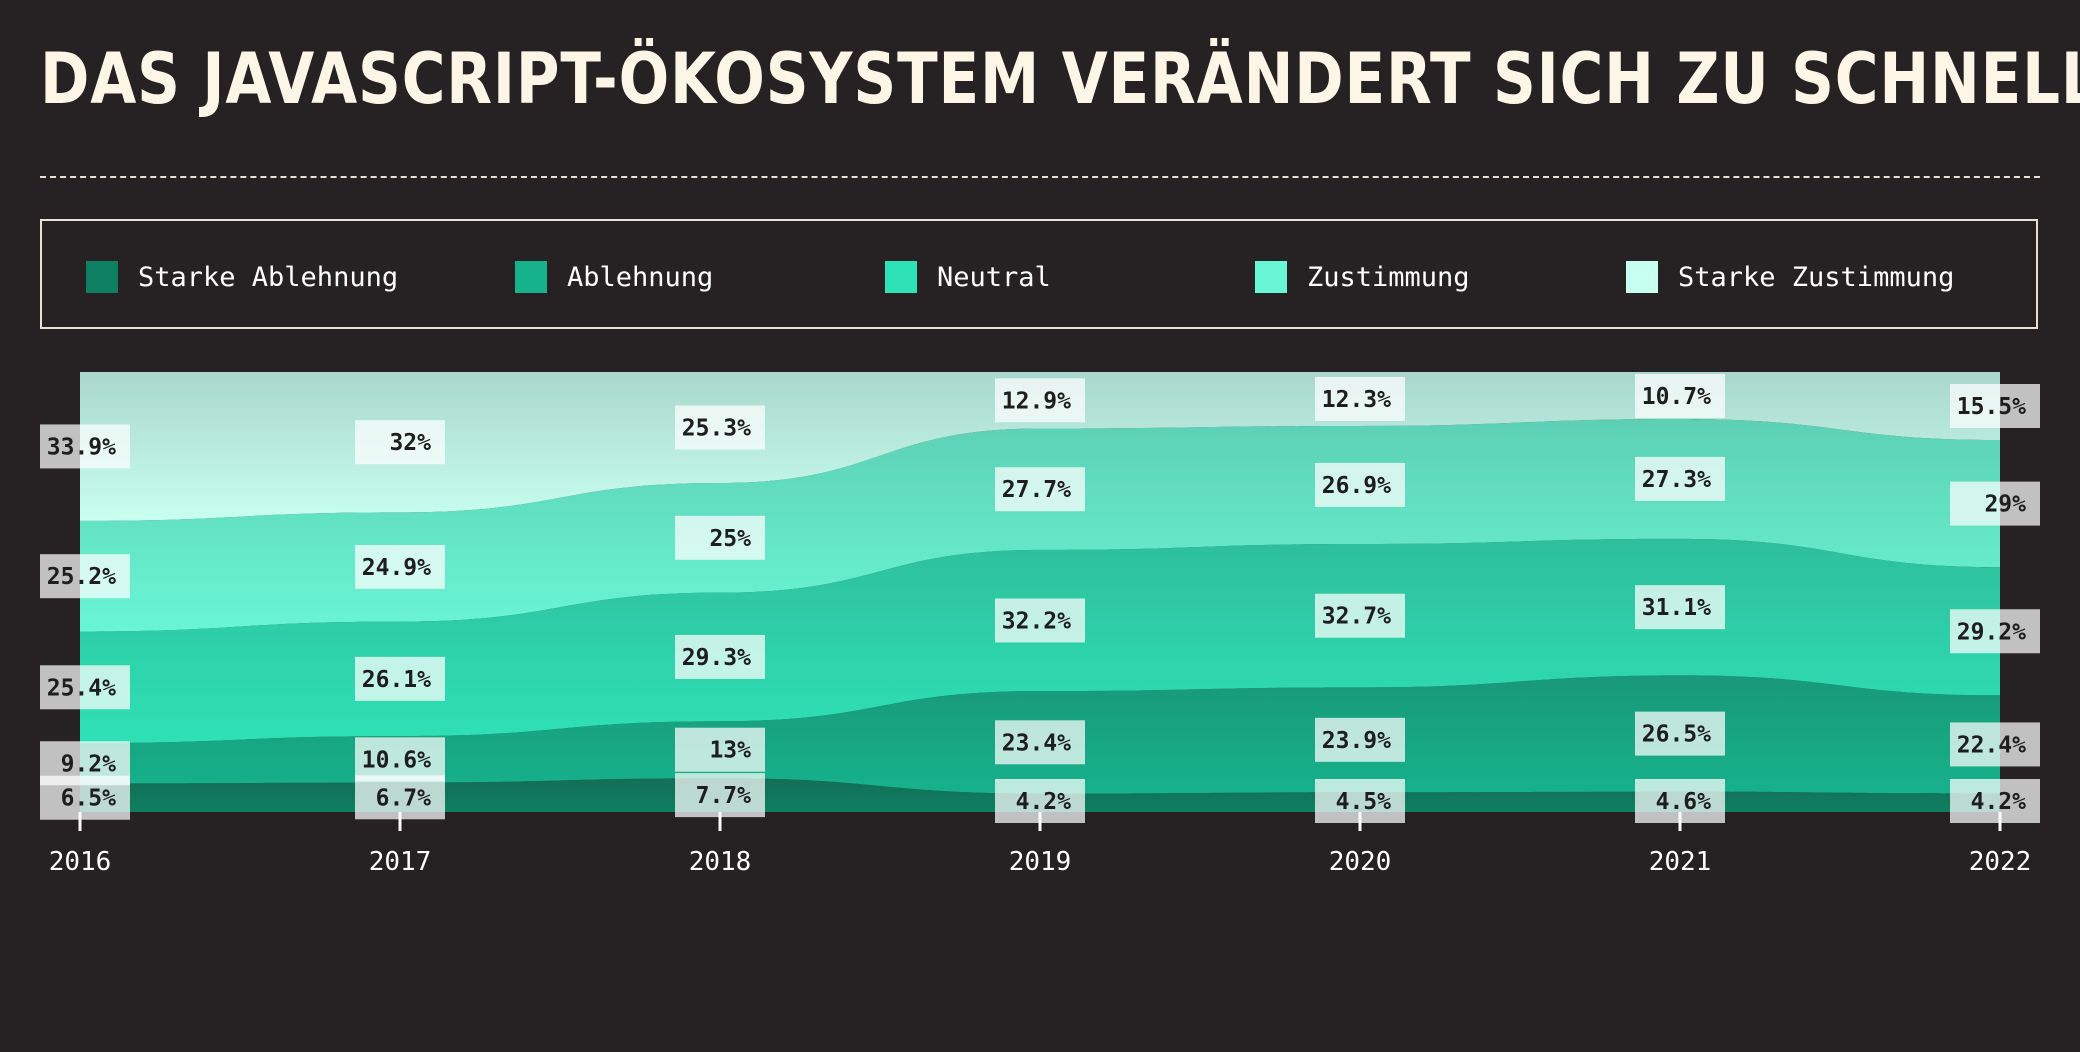  What do you see at coordinates (400, 862) in the screenshot?
I see `x-tick-label: 2017` at bounding box center [400, 862].